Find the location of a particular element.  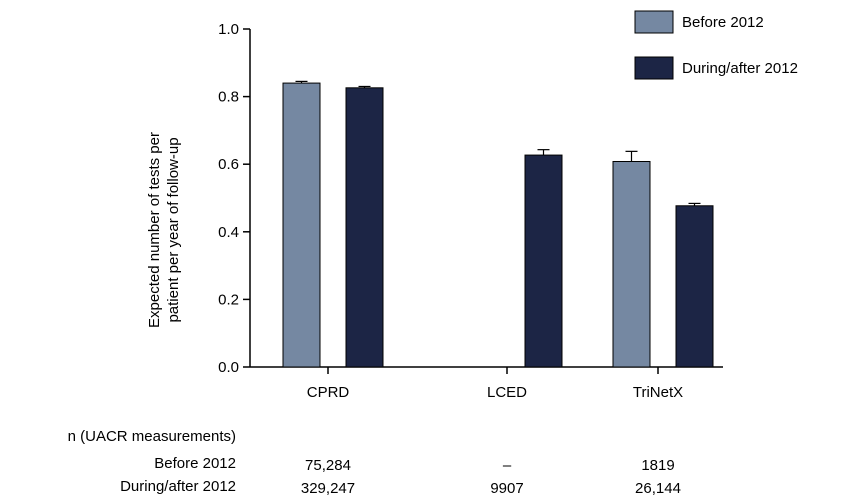

table-cell: 26,144 is located at coordinates (658, 488).